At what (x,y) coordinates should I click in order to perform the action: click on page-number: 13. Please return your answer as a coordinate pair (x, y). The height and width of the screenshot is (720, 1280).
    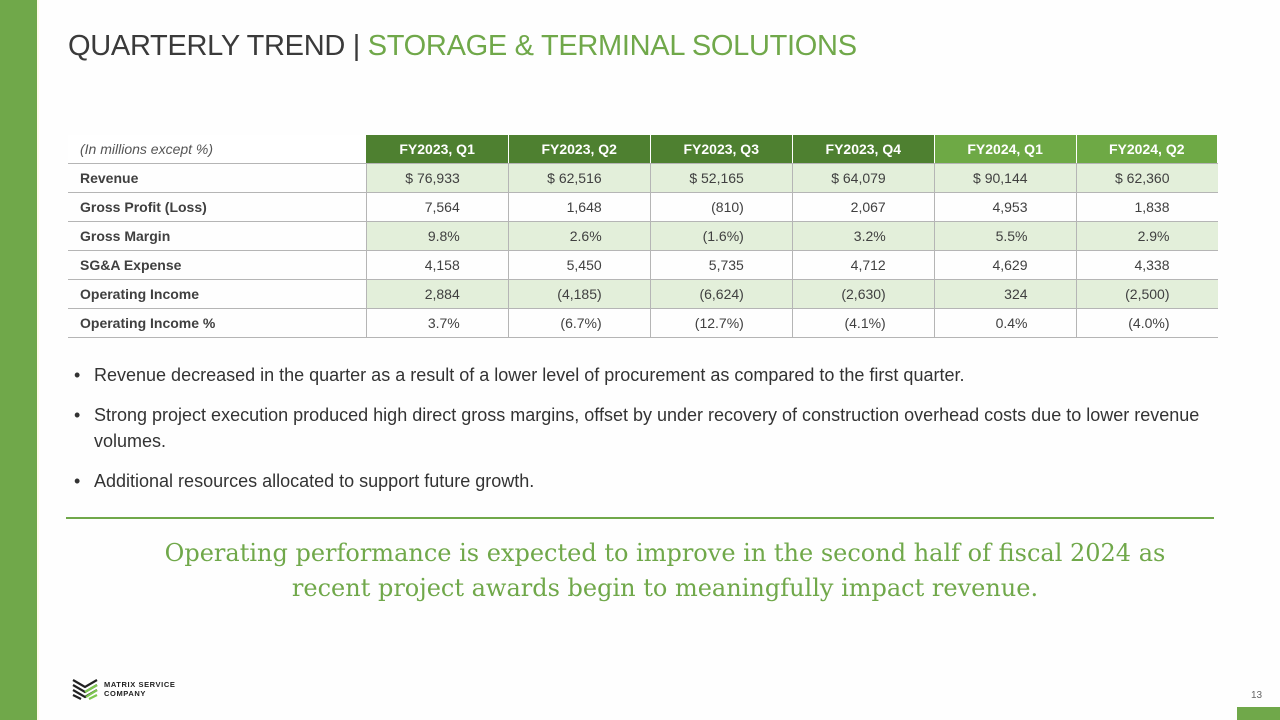
    Looking at the image, I should click on (1257, 695).